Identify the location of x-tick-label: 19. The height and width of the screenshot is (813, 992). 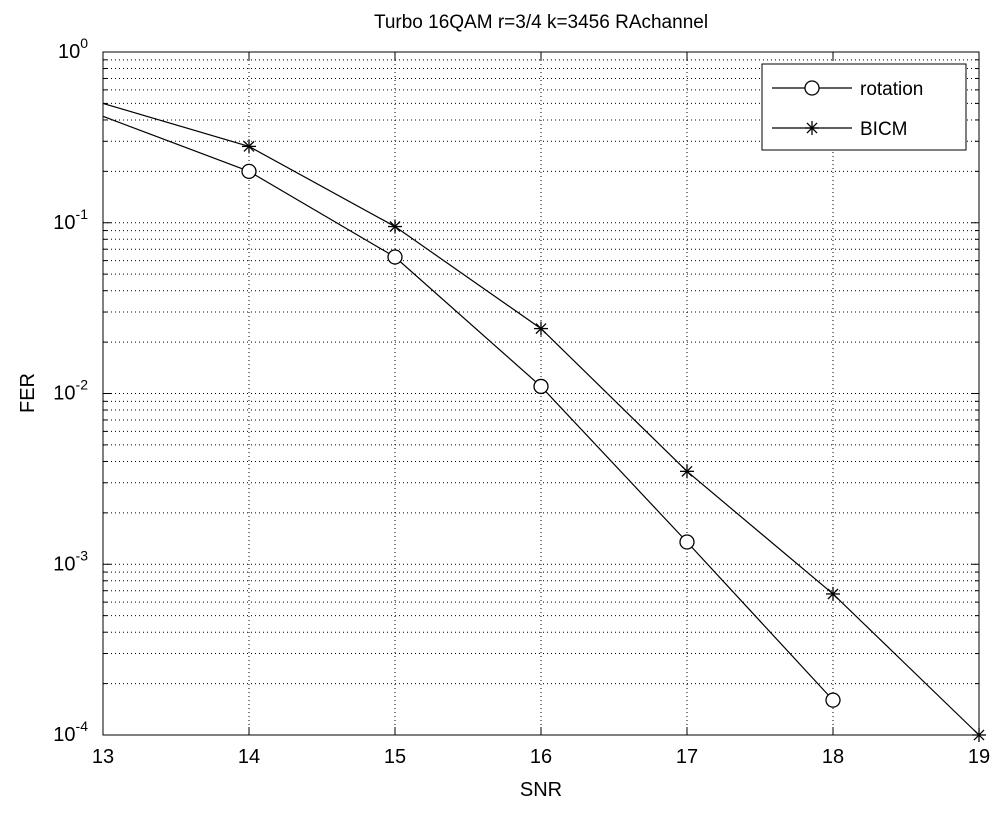
(979, 757).